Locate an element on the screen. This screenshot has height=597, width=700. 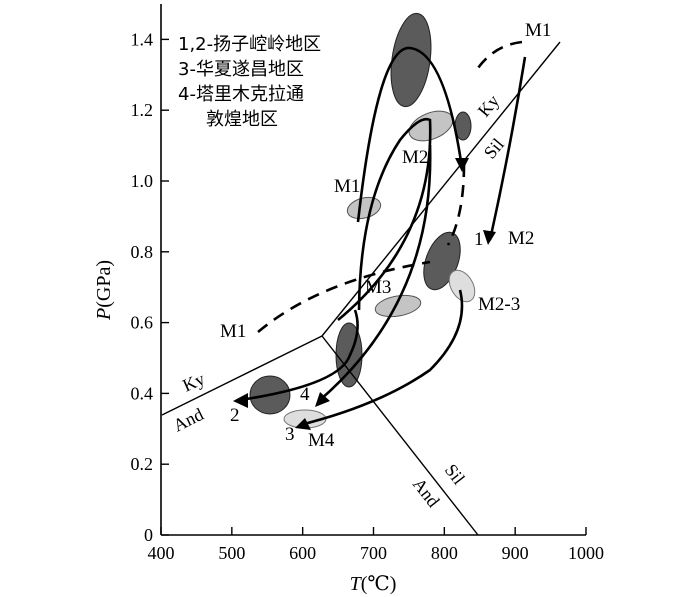
label-m1-left: M1 is located at coordinates (233, 331).